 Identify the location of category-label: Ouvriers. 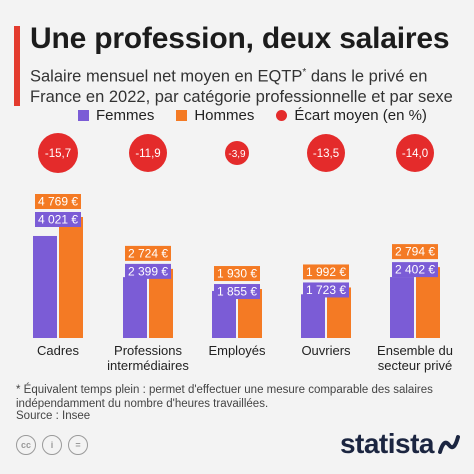
(326, 350).